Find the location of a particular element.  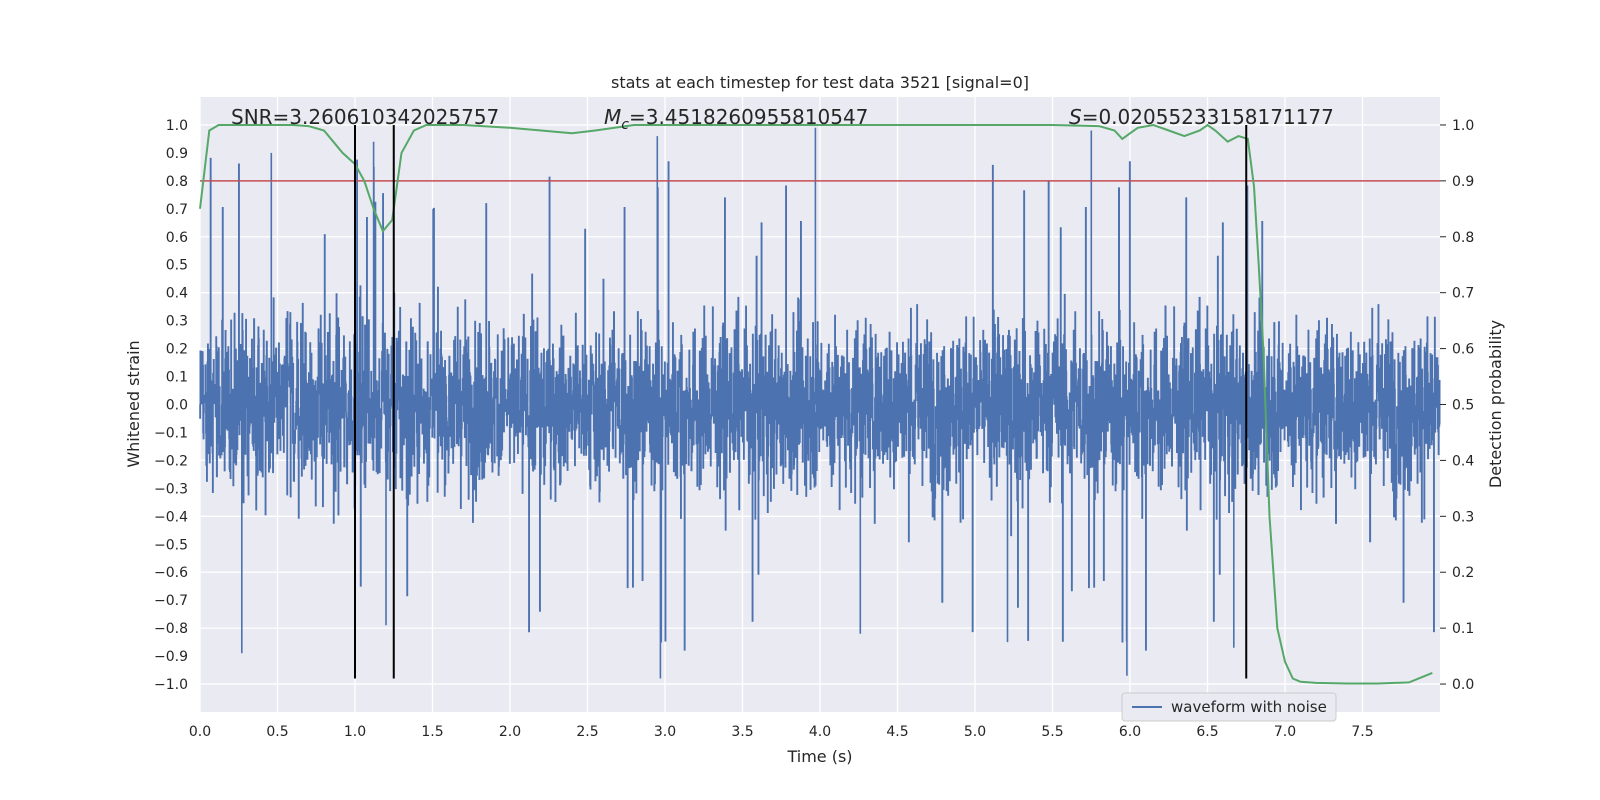

y-tick-label: −0.1 is located at coordinates (171, 433).